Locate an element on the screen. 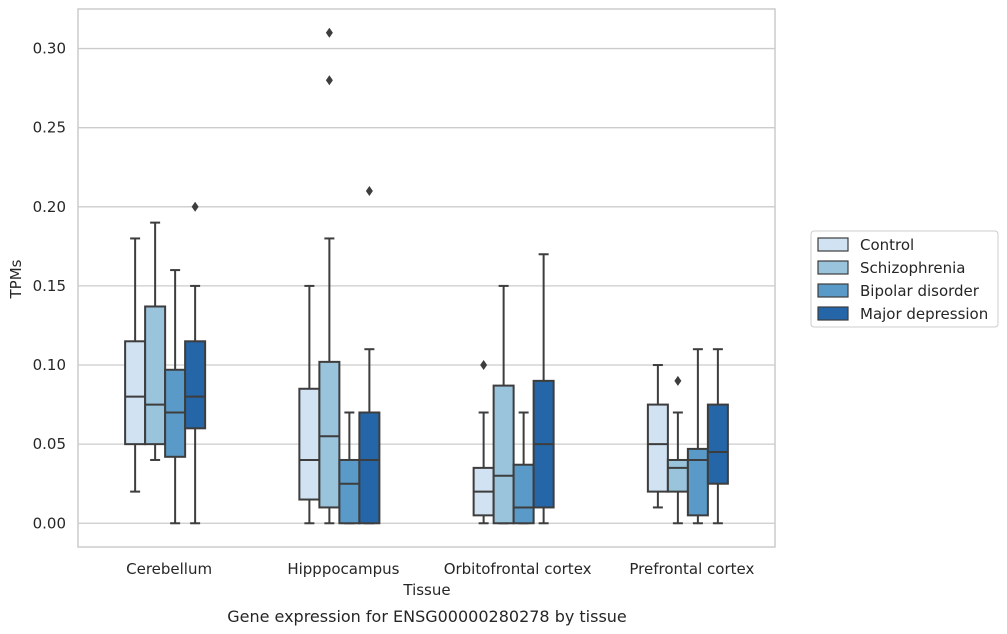 Image resolution: width=1007 pixels, height=634 pixels. y-tick-label: 0.15 is located at coordinates (49, 286).